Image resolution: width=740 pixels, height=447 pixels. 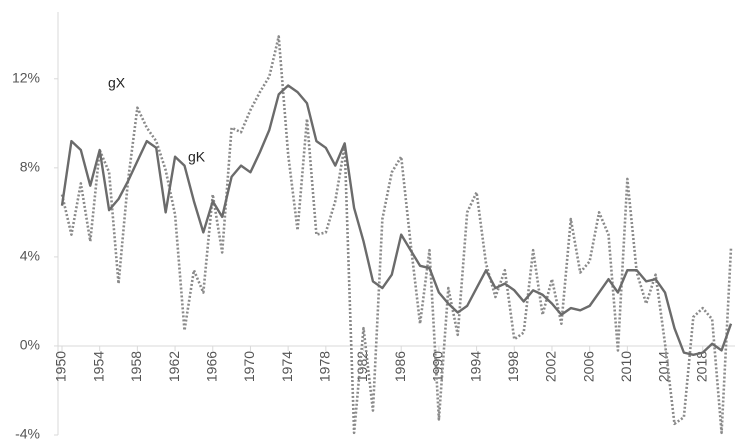 What do you see at coordinates (197, 157) in the screenshot?
I see `series-label: gK` at bounding box center [197, 157].